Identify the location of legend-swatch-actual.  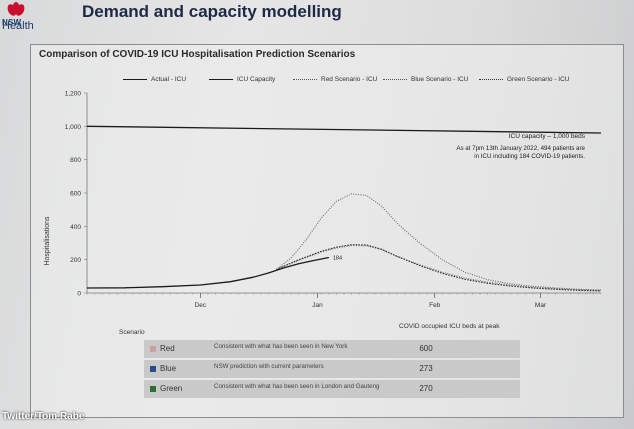
(135, 79).